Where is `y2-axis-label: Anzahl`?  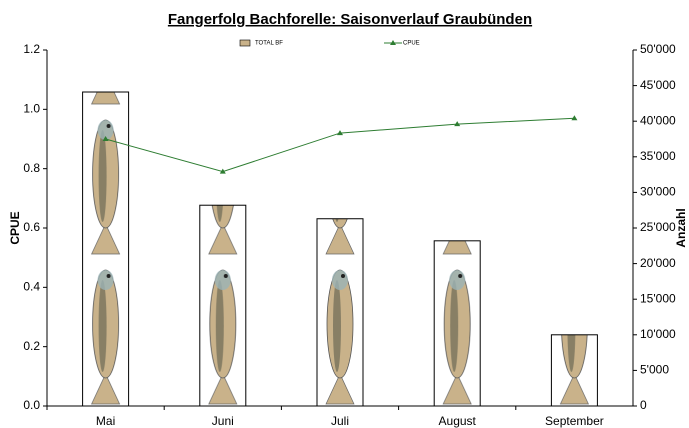
y2-axis-label: Anzahl is located at coordinates (681, 227).